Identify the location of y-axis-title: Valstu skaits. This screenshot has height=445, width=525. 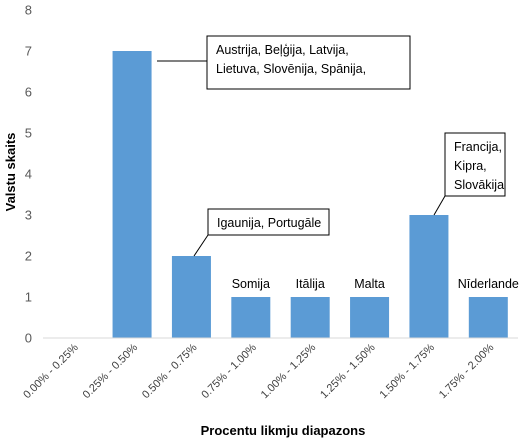
(10, 172).